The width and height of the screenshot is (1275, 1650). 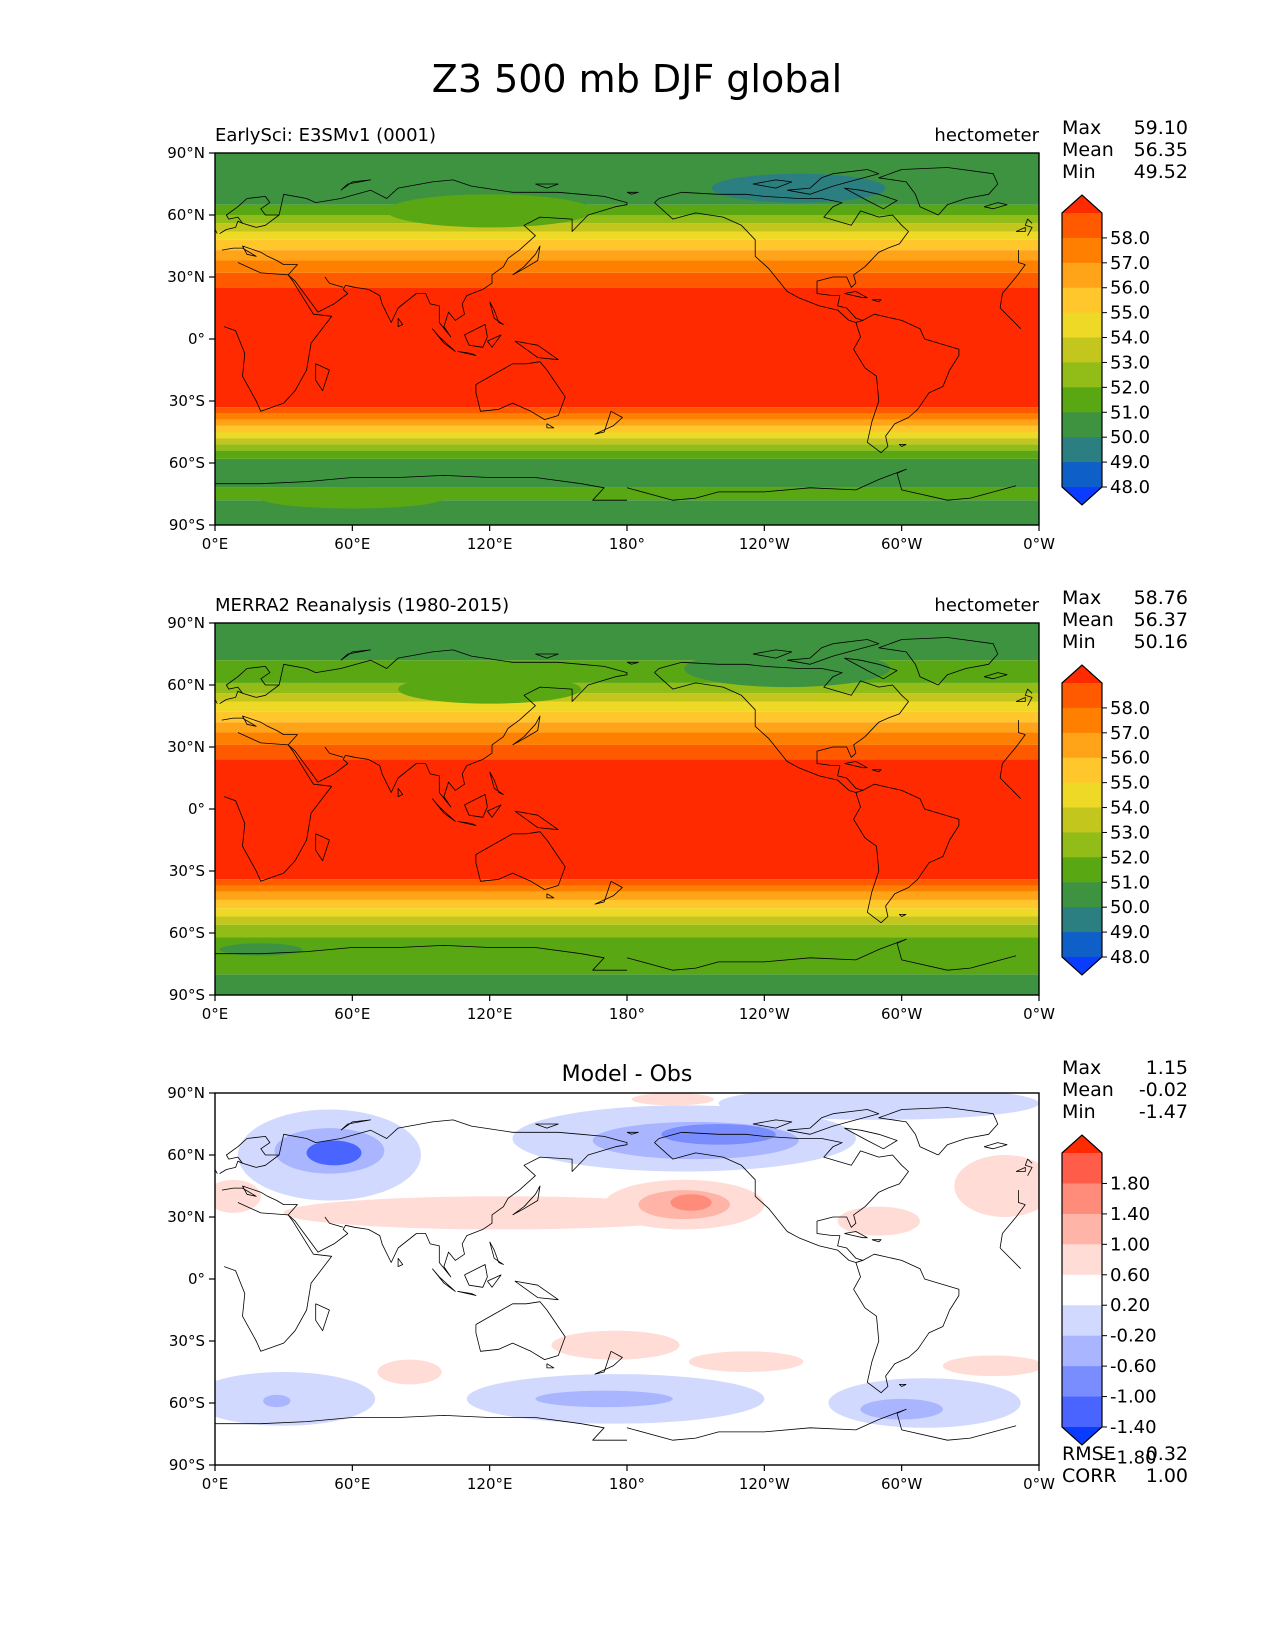 I want to click on lon-tick-label: 120°W, so click(x=764, y=544).